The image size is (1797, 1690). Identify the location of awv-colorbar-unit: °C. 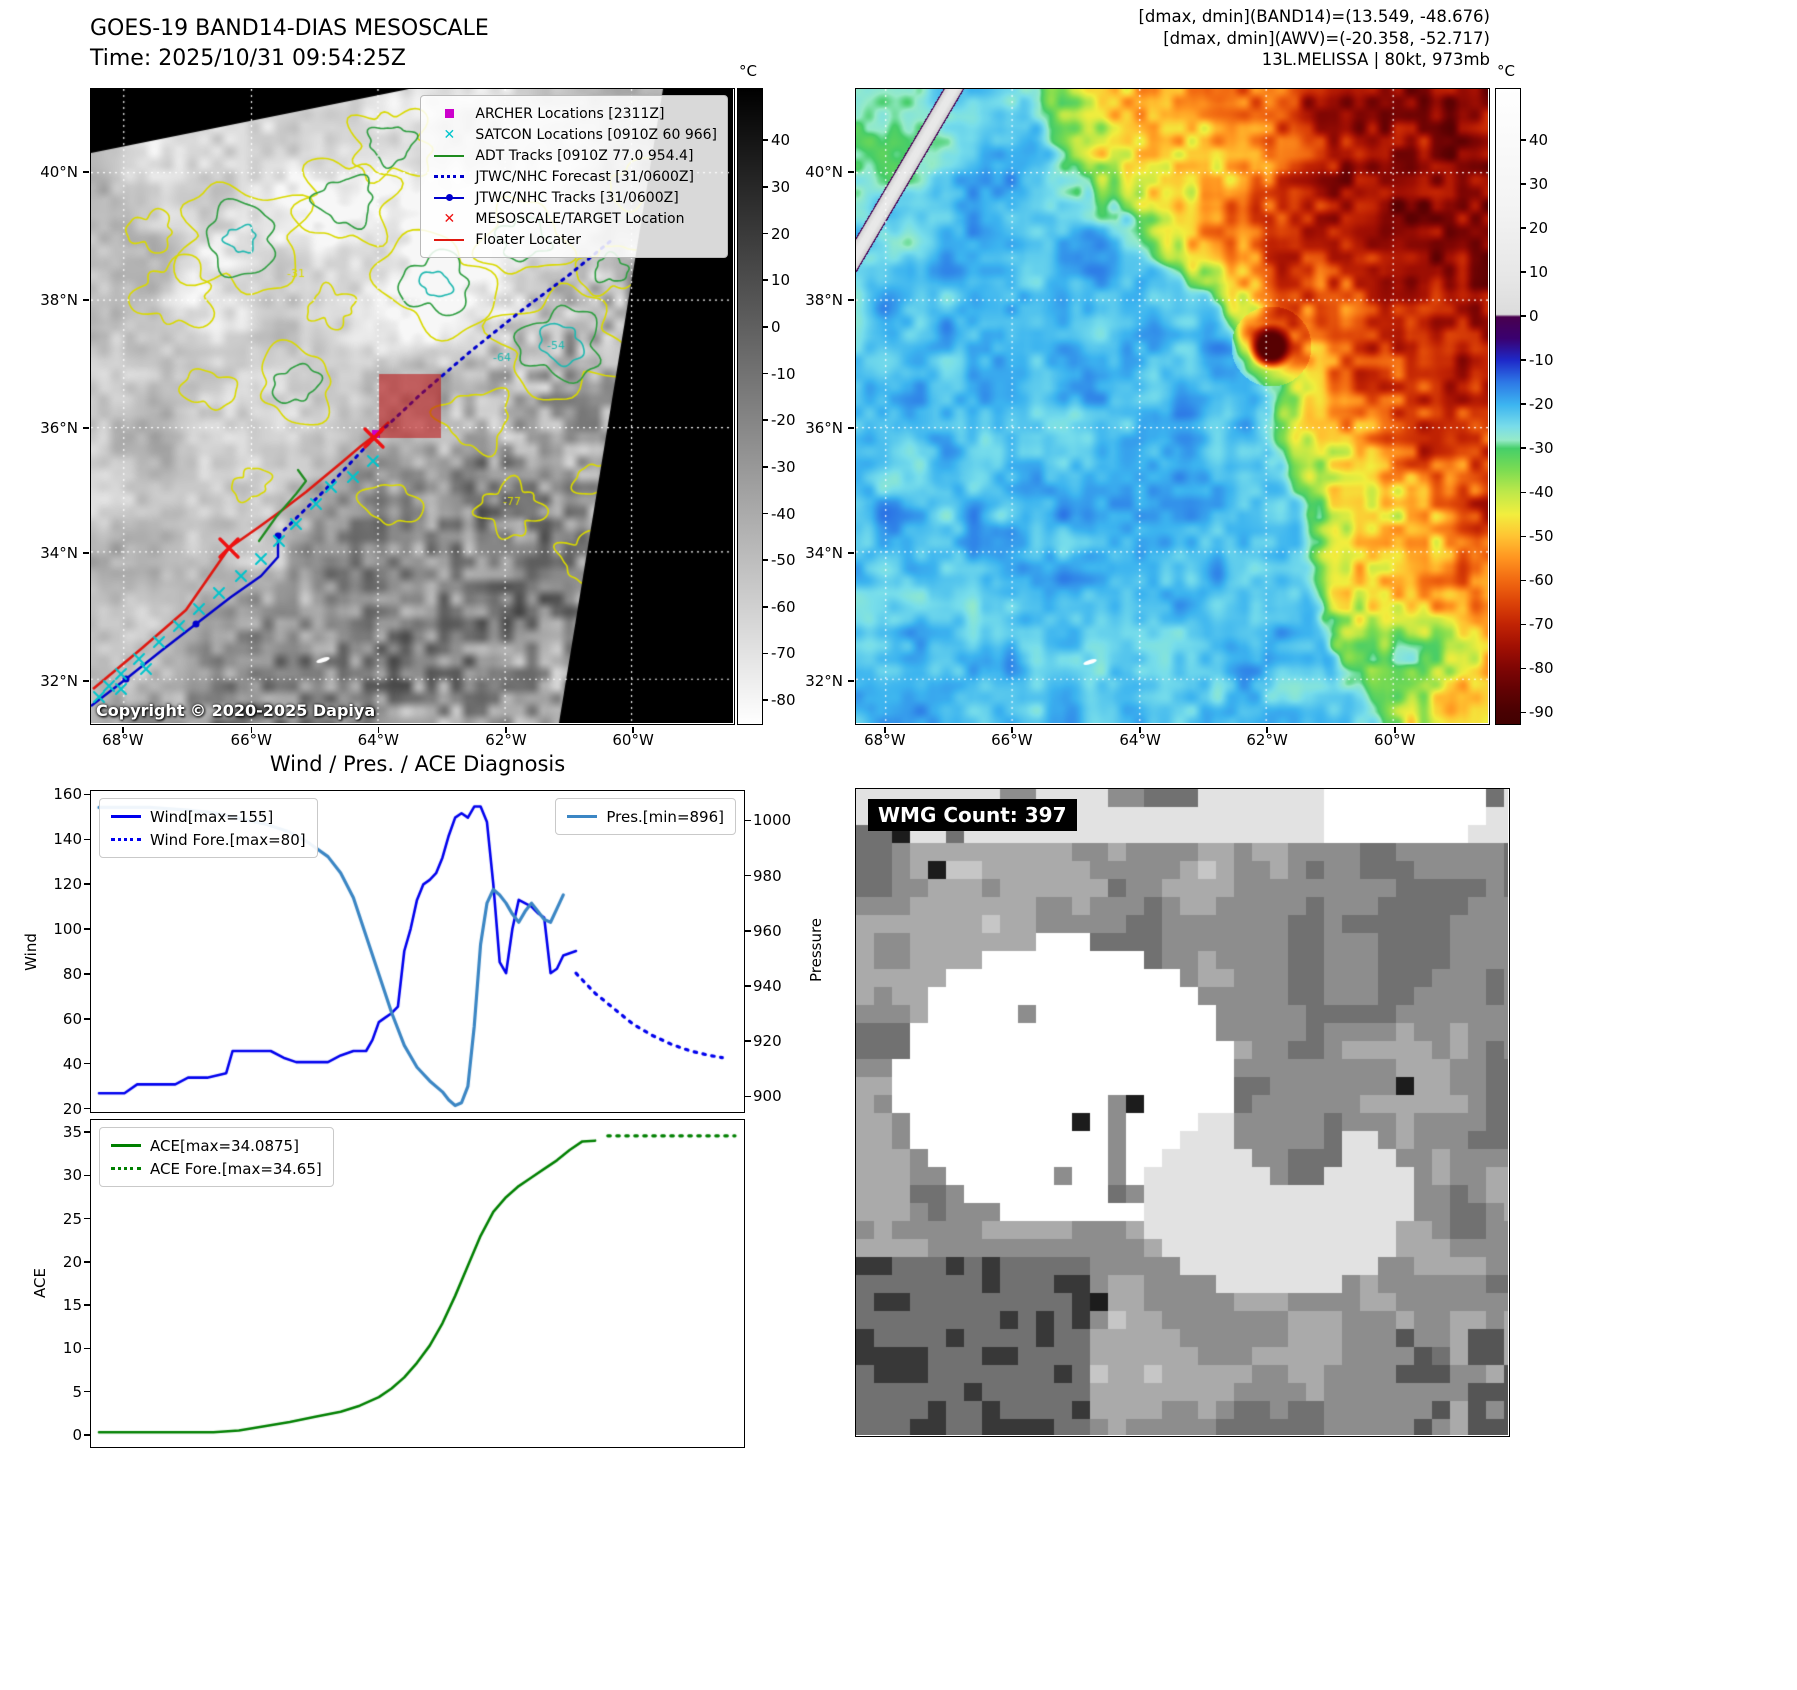
(1506, 71).